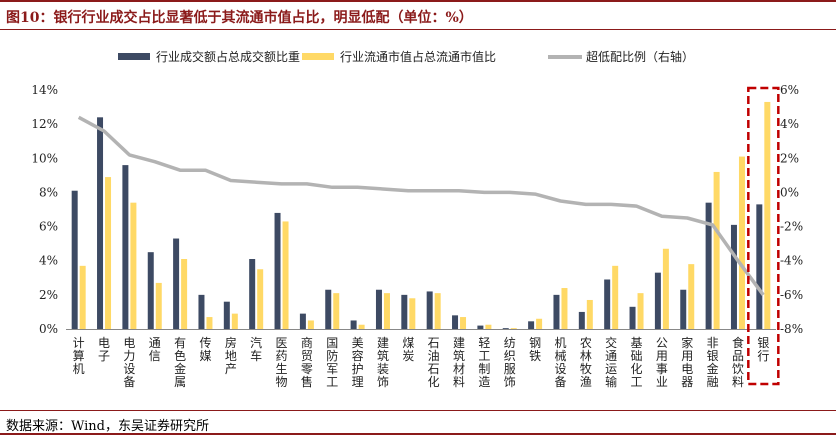  What do you see at coordinates (44, 90) in the screenshot?
I see `y-left-tick: 14%` at bounding box center [44, 90].